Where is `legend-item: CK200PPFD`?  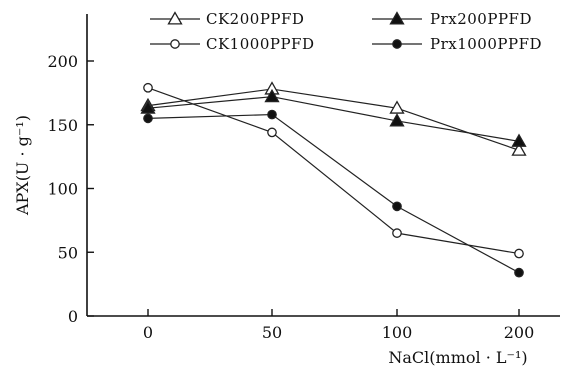
legend-item: CK200PPFD is located at coordinates (227, 19).